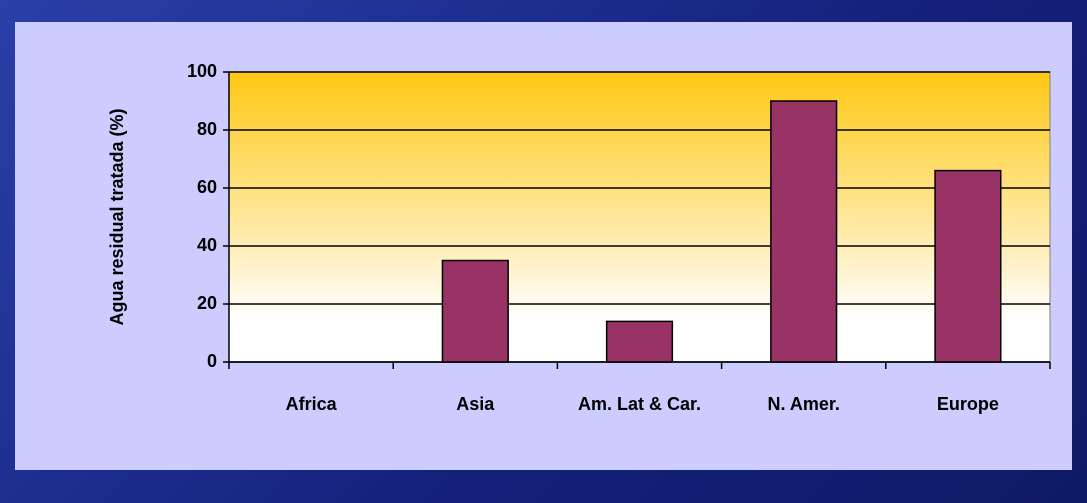  I want to click on y-axis-title: Agua residual tratada (%), so click(117, 216).